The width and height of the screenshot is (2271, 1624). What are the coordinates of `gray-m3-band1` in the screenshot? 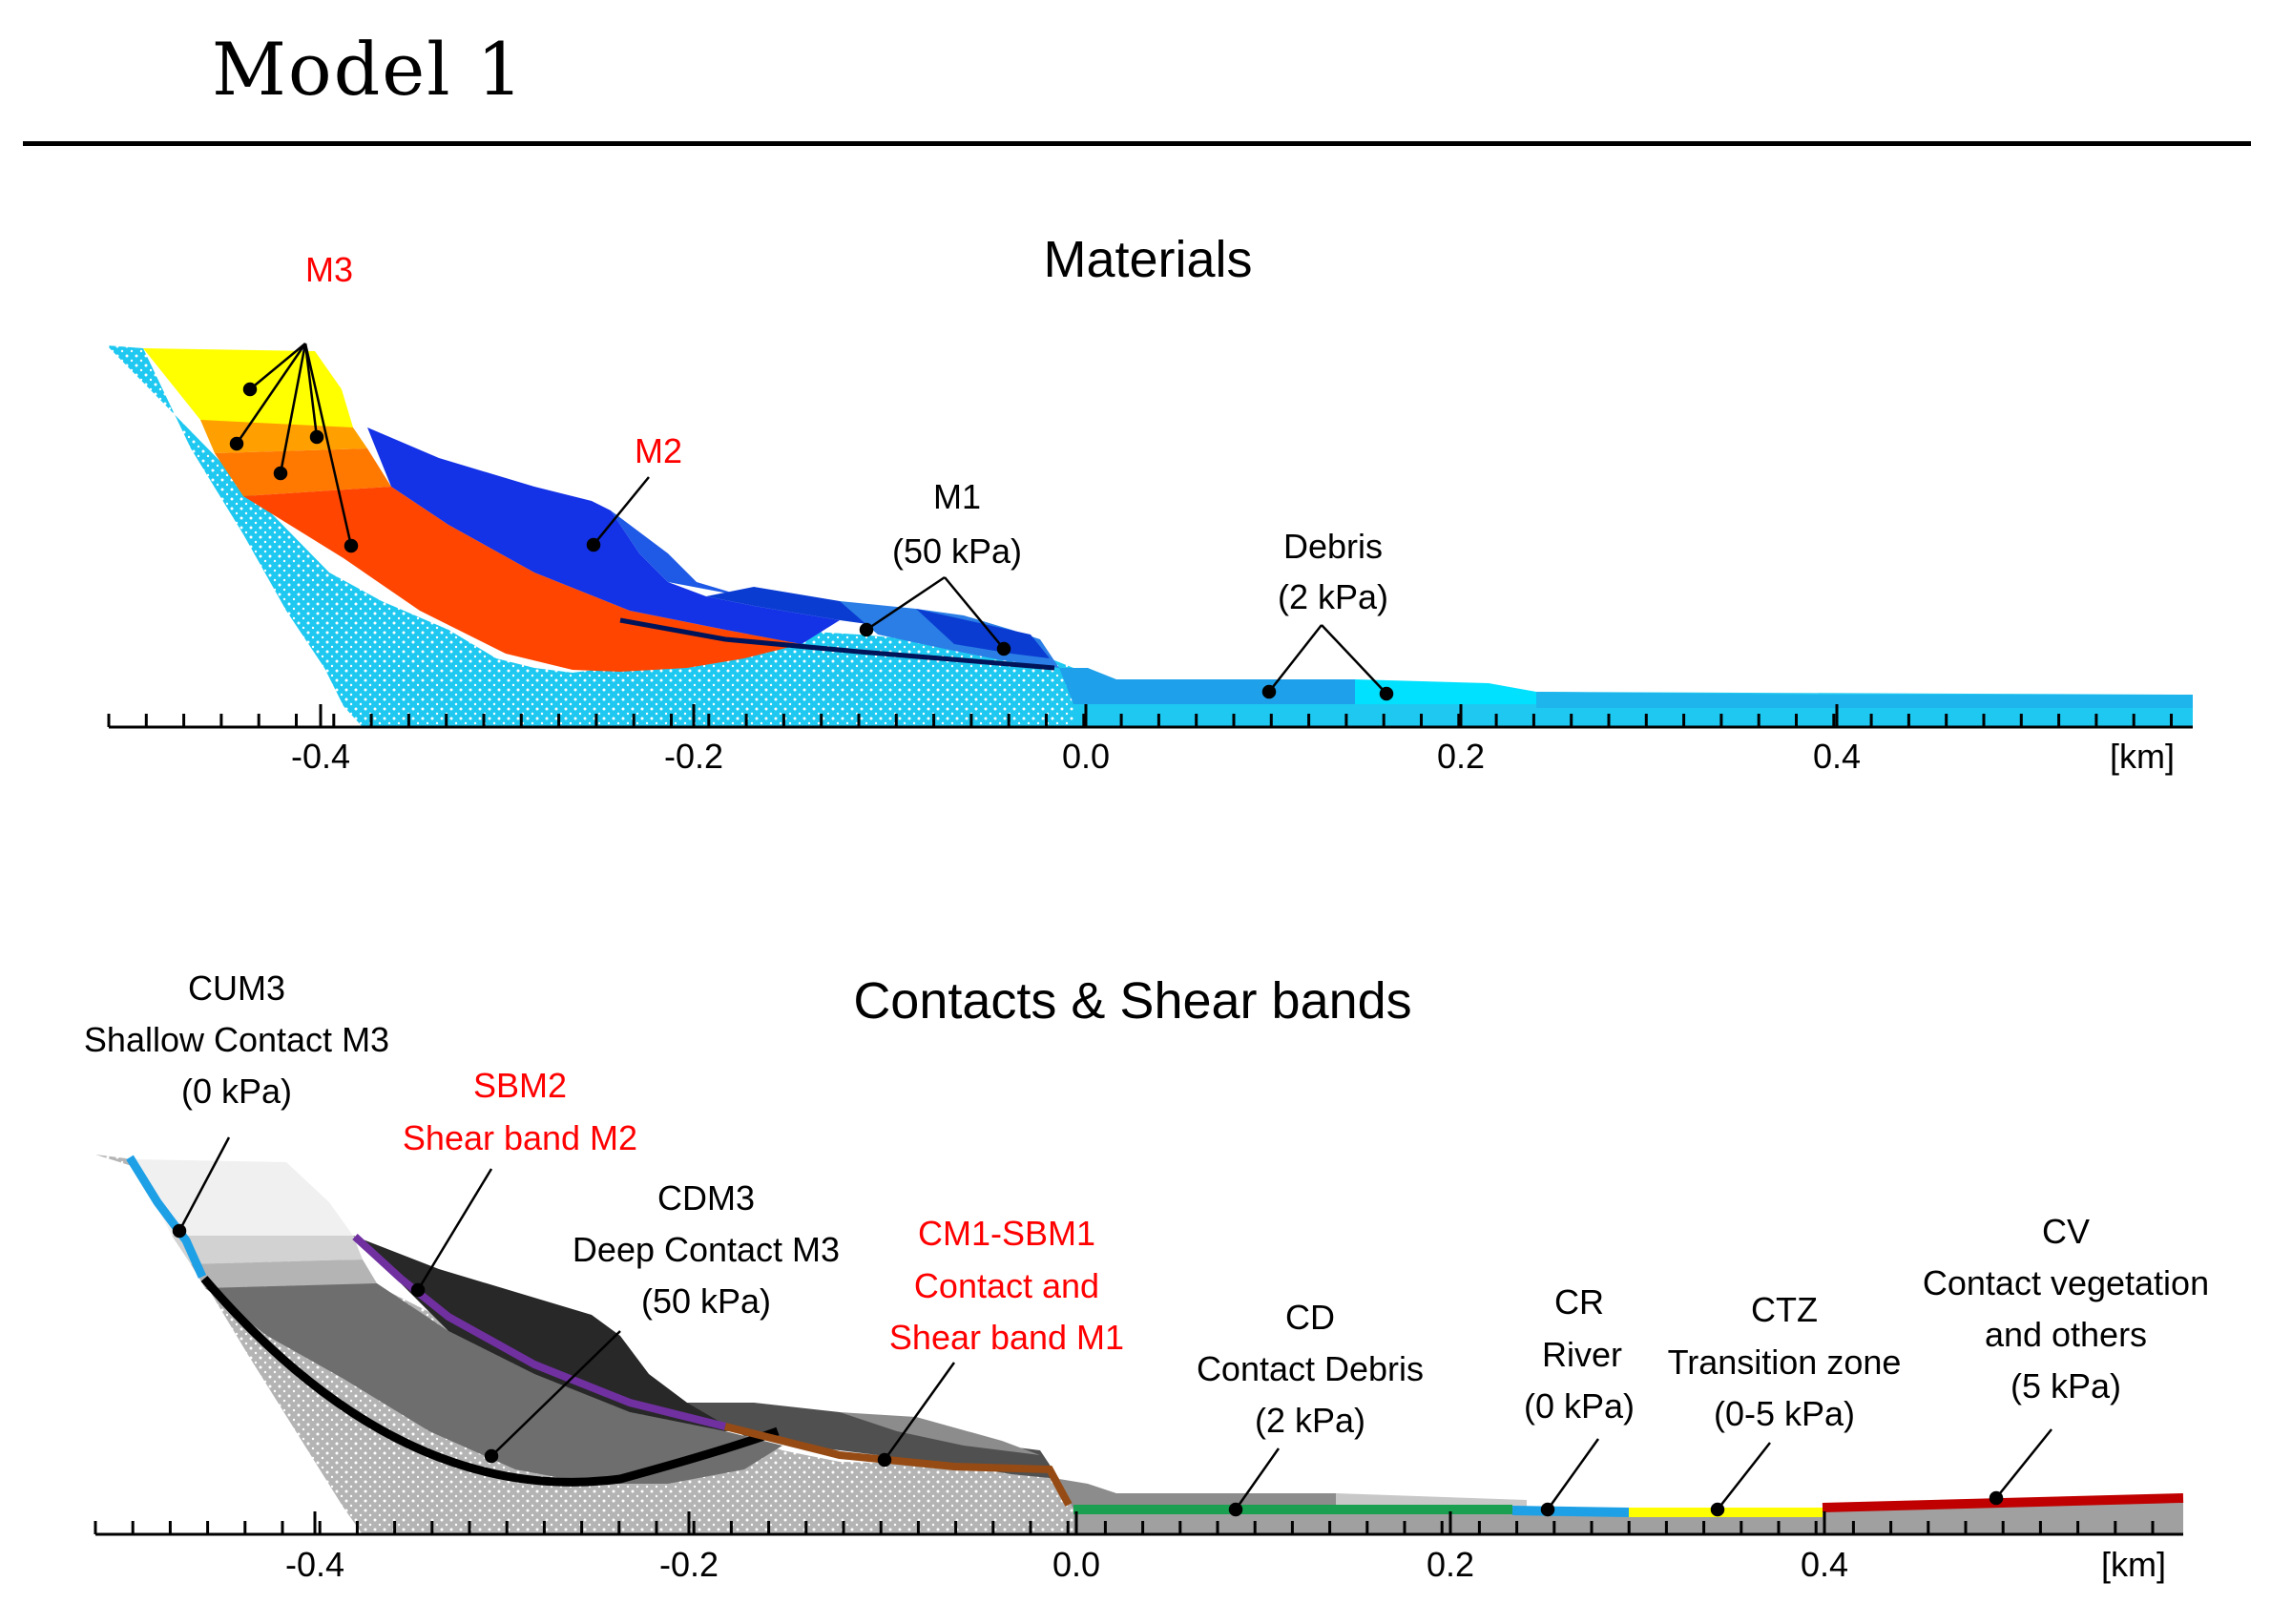 It's located at (267, 1250).